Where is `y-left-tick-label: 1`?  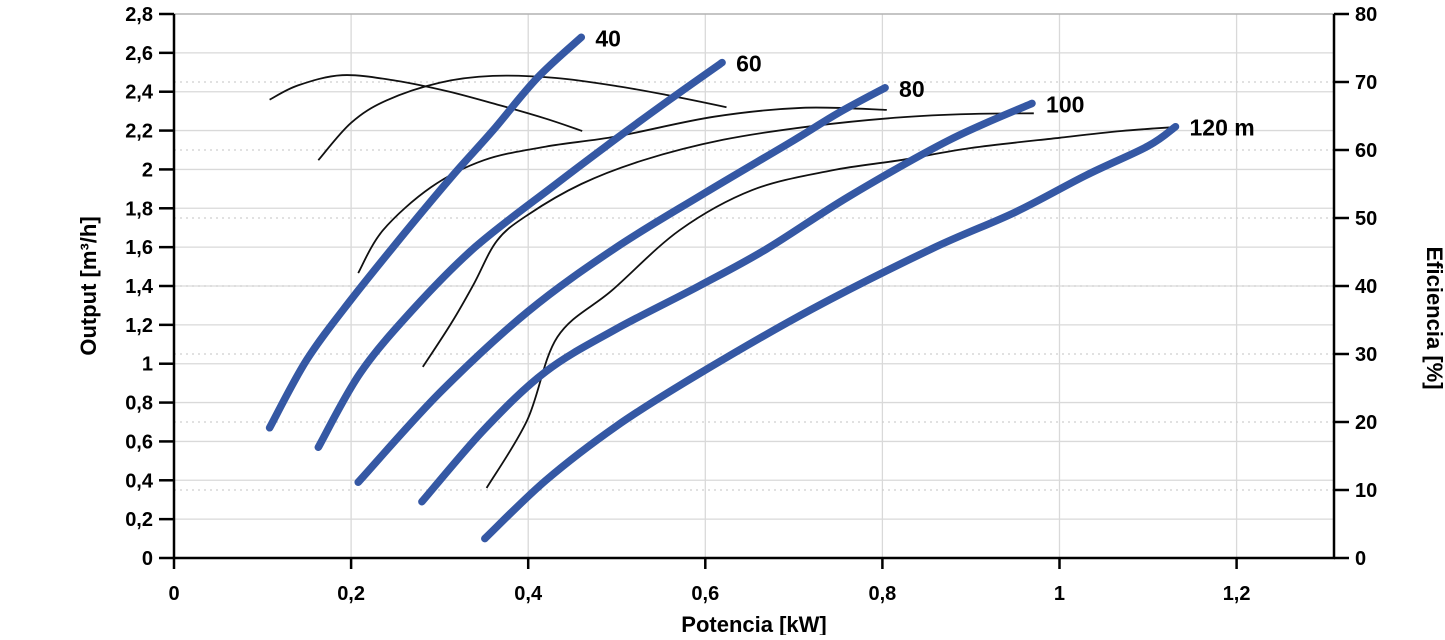
y-left-tick-label: 1 is located at coordinates (147, 365).